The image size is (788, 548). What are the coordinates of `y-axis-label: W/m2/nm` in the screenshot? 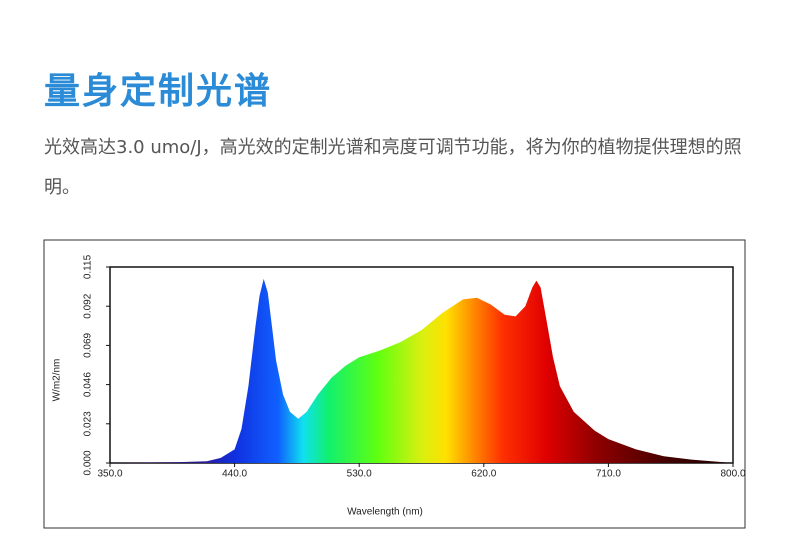 It's located at (57, 380).